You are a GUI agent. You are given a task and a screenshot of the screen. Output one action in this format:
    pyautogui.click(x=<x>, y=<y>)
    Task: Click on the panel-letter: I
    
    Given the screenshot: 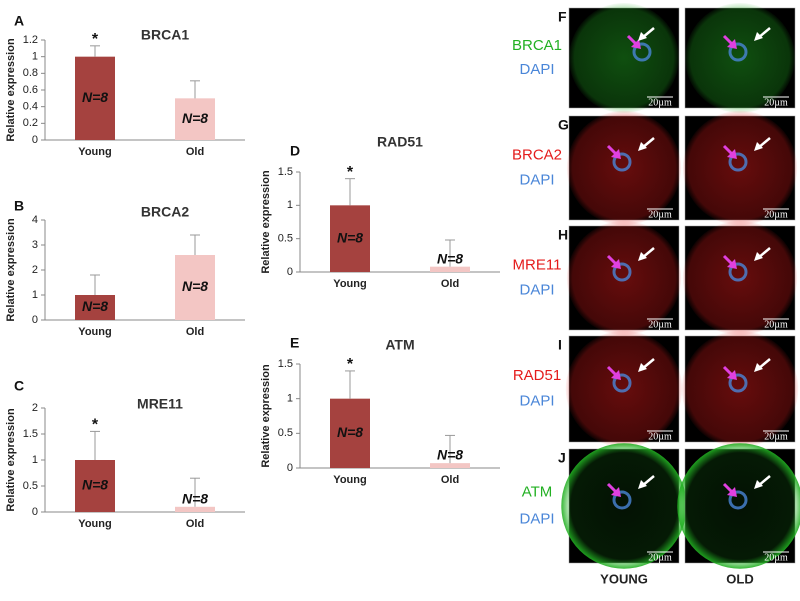 What is the action you would take?
    pyautogui.click(x=560, y=345)
    